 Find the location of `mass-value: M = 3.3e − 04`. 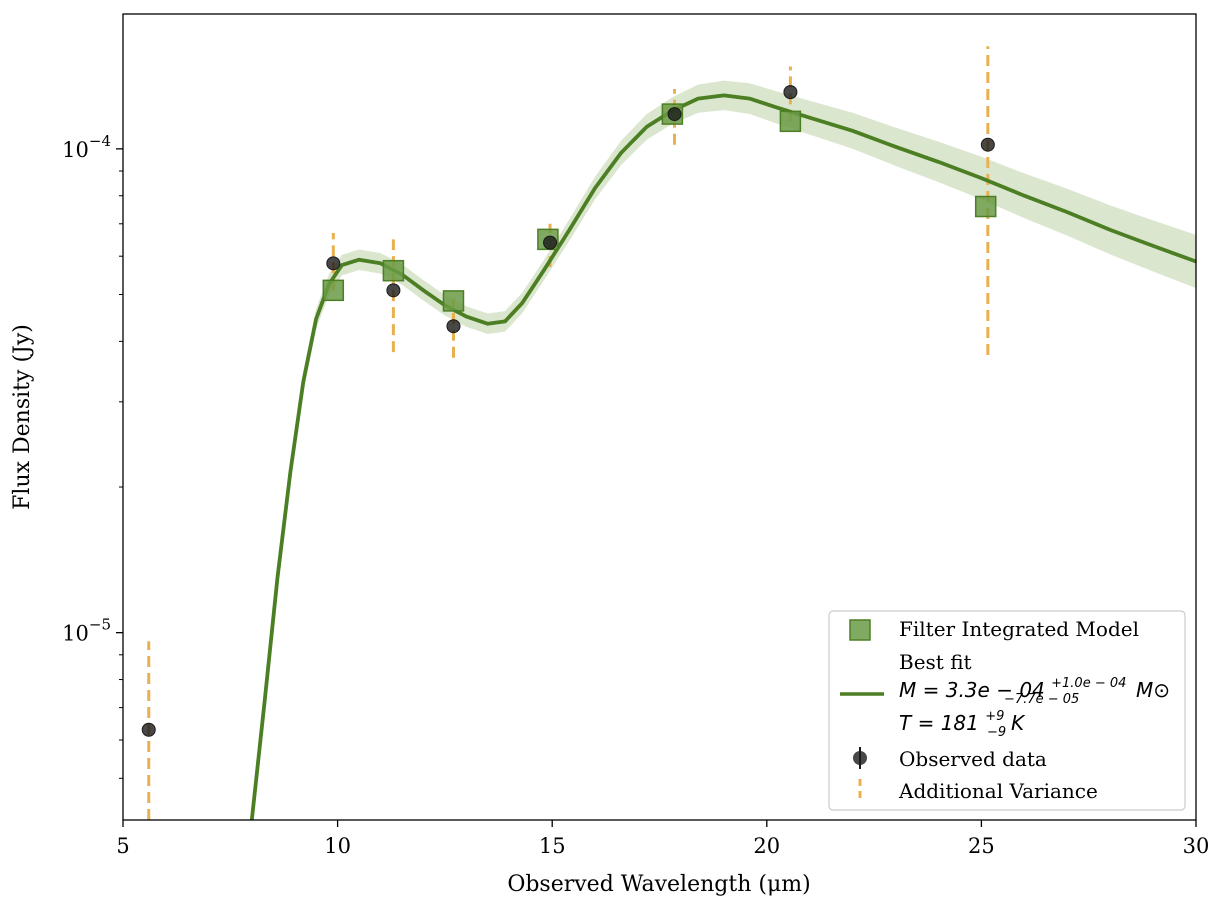

mass-value: M = 3.3e − 04 is located at coordinates (972, 690).